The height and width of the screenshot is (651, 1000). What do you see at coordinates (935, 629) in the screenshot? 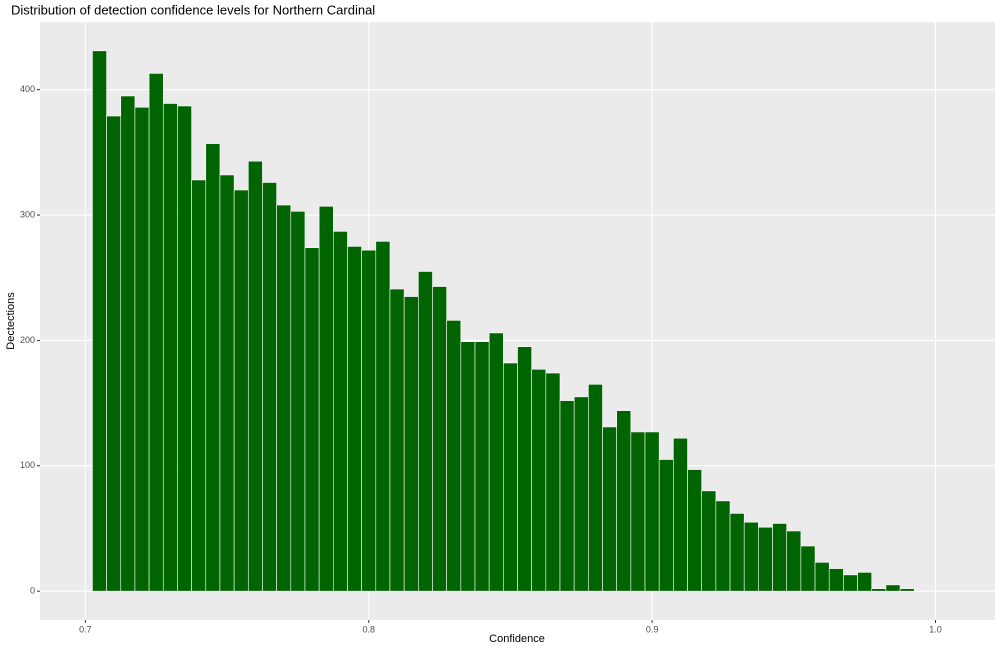
I see `x-tick-label: 1.0` at bounding box center [935, 629].